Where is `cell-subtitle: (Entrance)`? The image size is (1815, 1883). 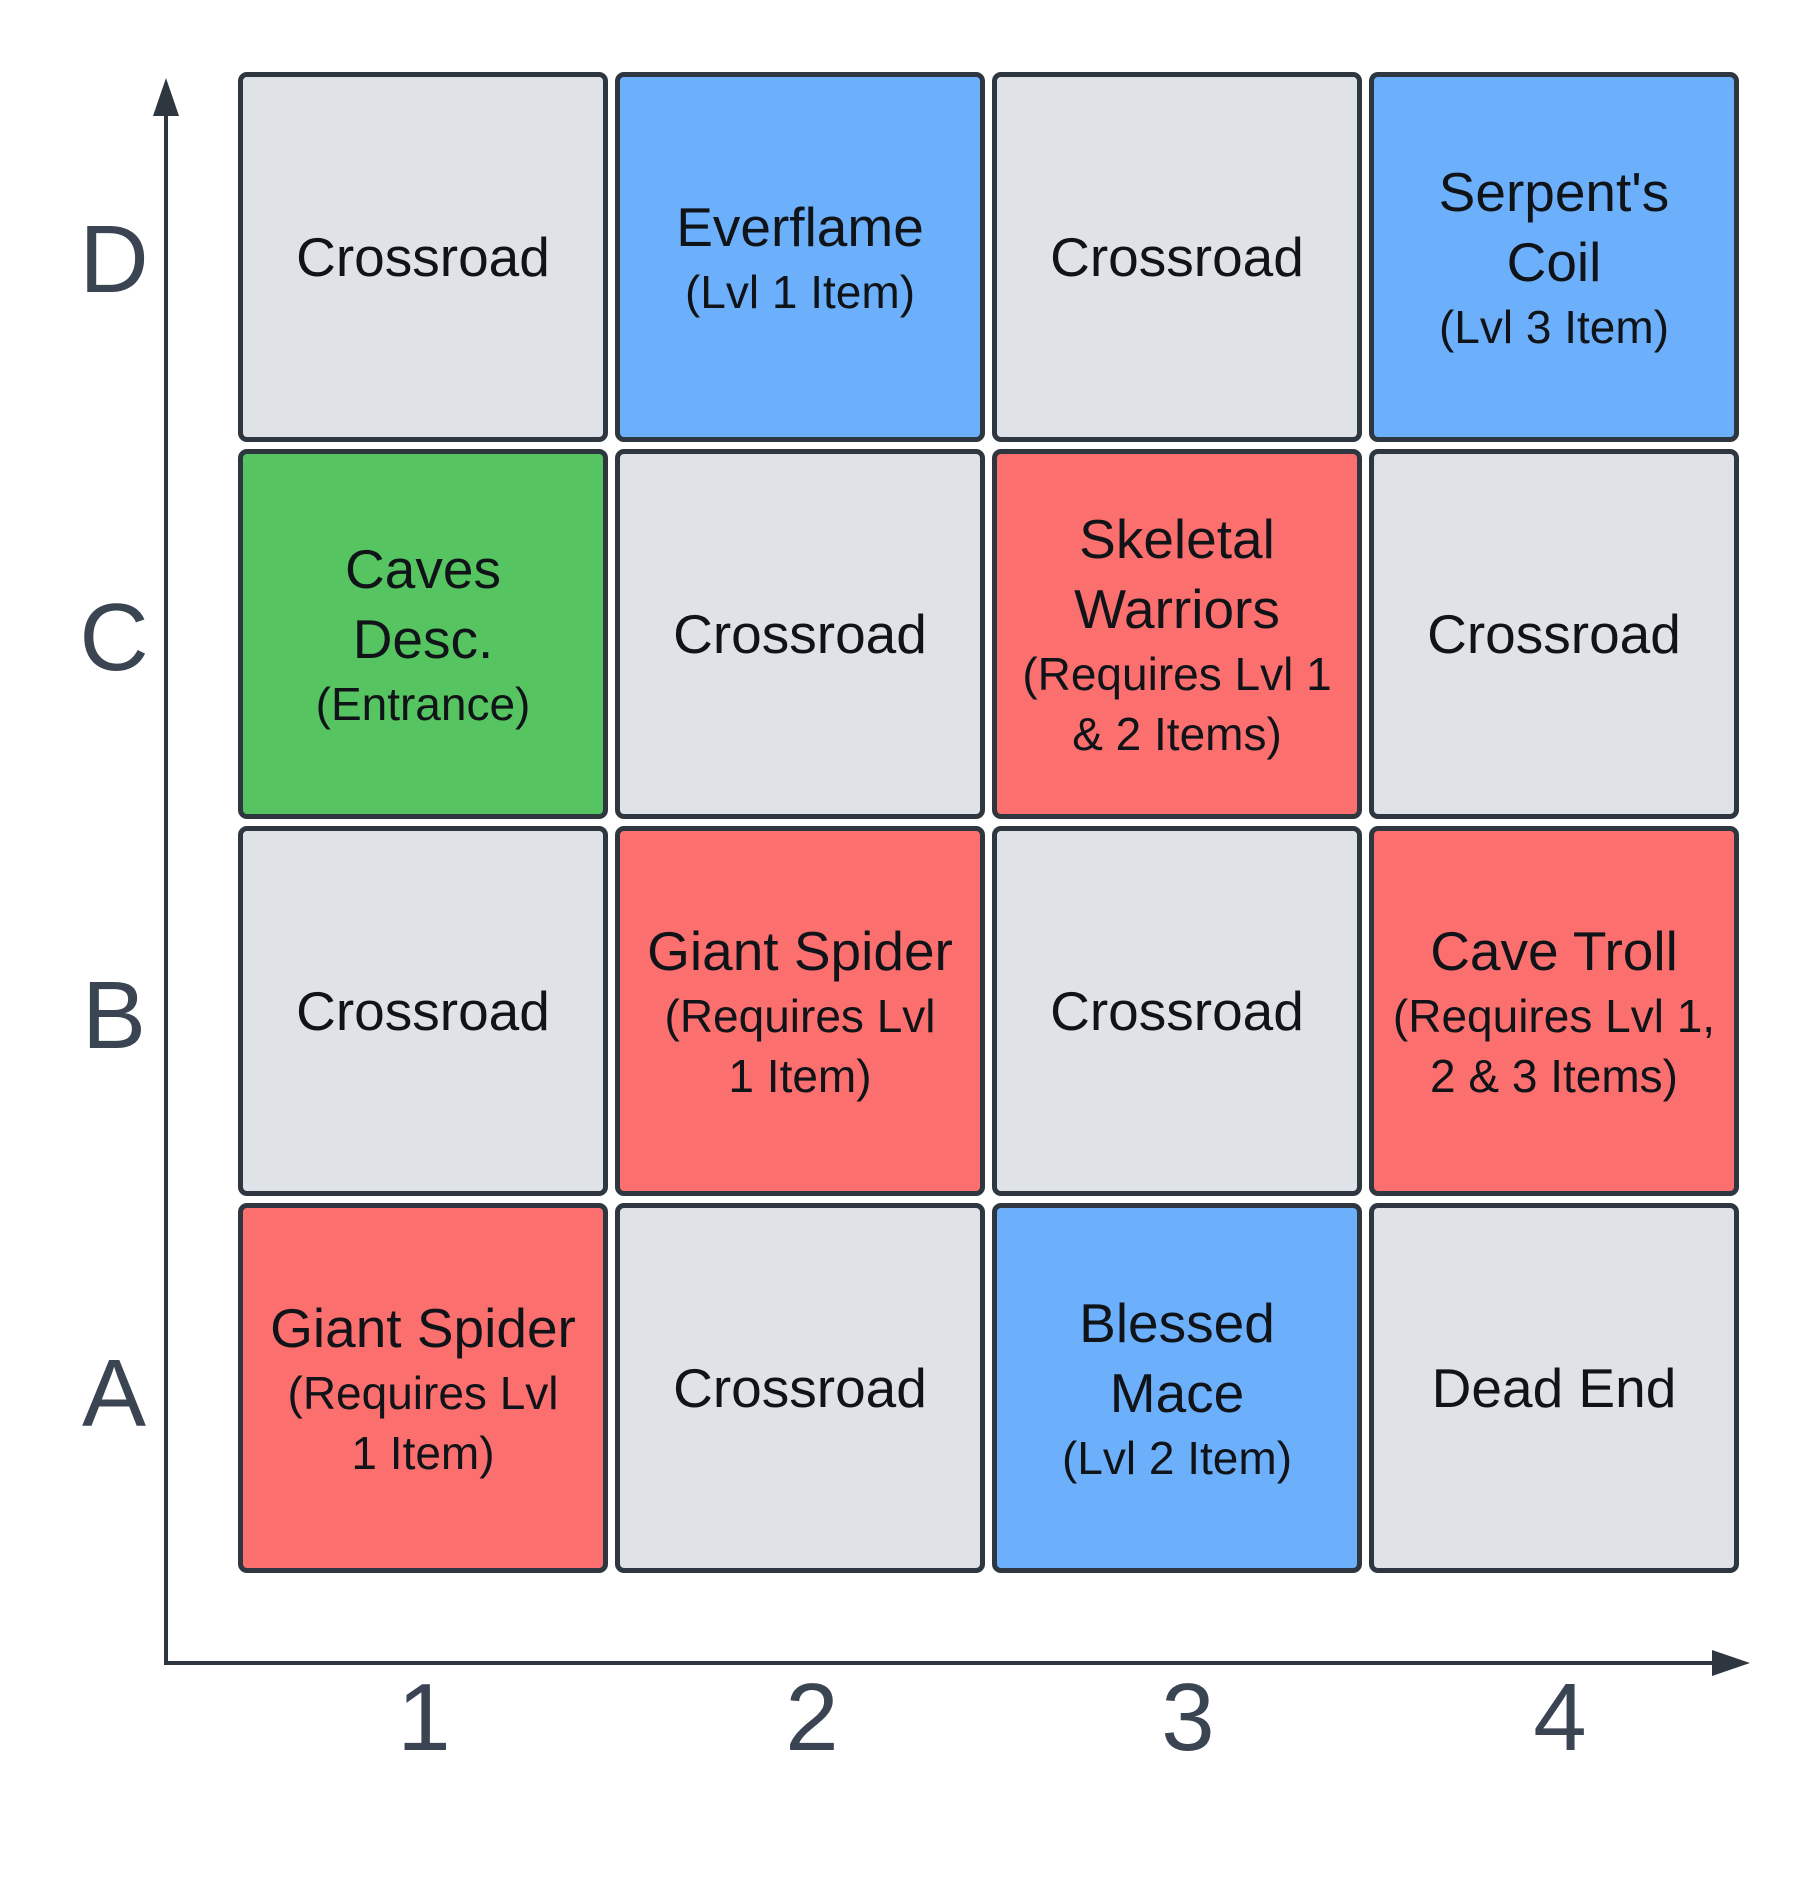 cell-subtitle: (Entrance) is located at coordinates (423, 704).